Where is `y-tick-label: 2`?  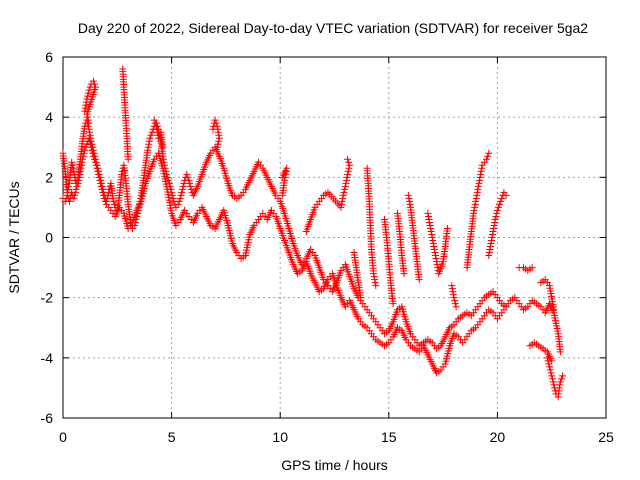 y-tick-label: 2 is located at coordinates (49, 177).